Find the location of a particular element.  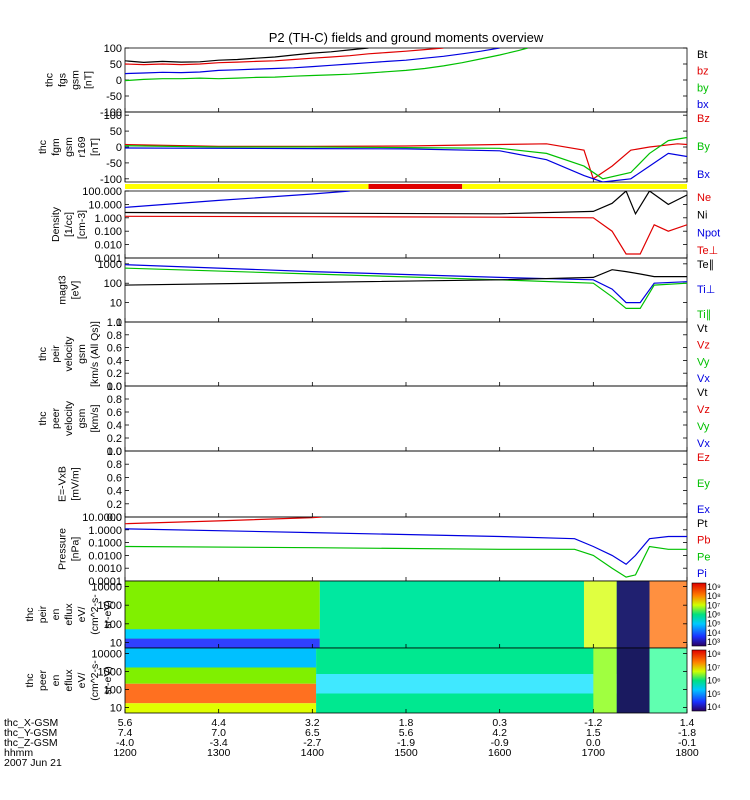

y-tick-label: 0.001 is located at coordinates (108, 259).